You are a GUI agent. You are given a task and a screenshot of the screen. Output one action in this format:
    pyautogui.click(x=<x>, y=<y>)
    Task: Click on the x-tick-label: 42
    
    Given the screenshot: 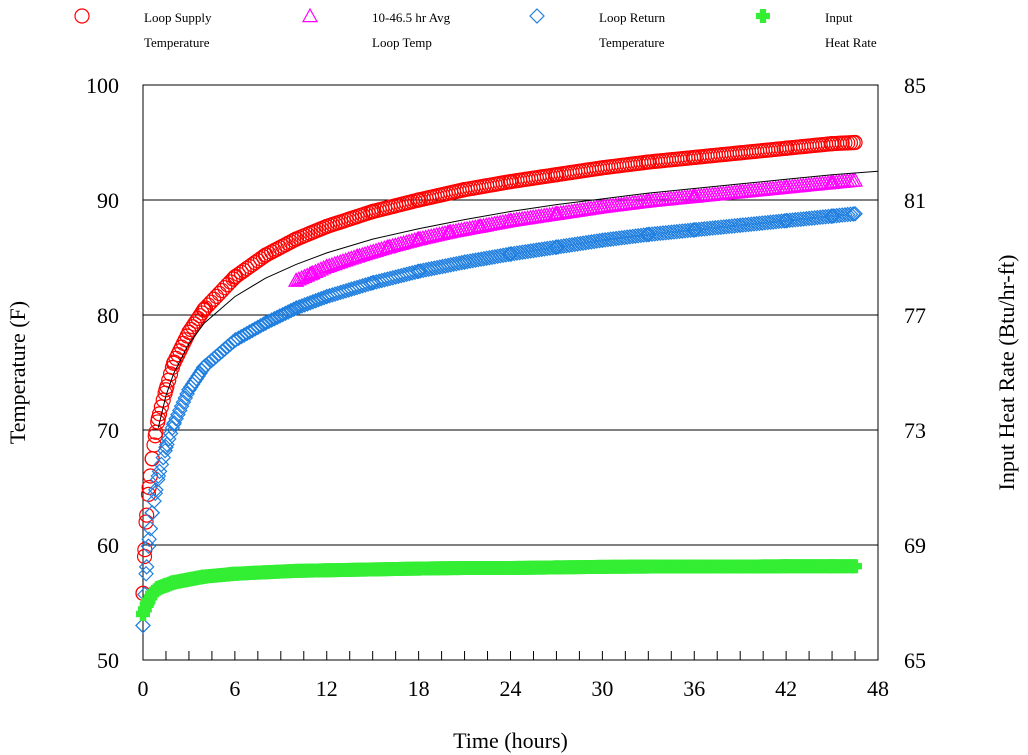 What is the action you would take?
    pyautogui.click(x=786, y=688)
    